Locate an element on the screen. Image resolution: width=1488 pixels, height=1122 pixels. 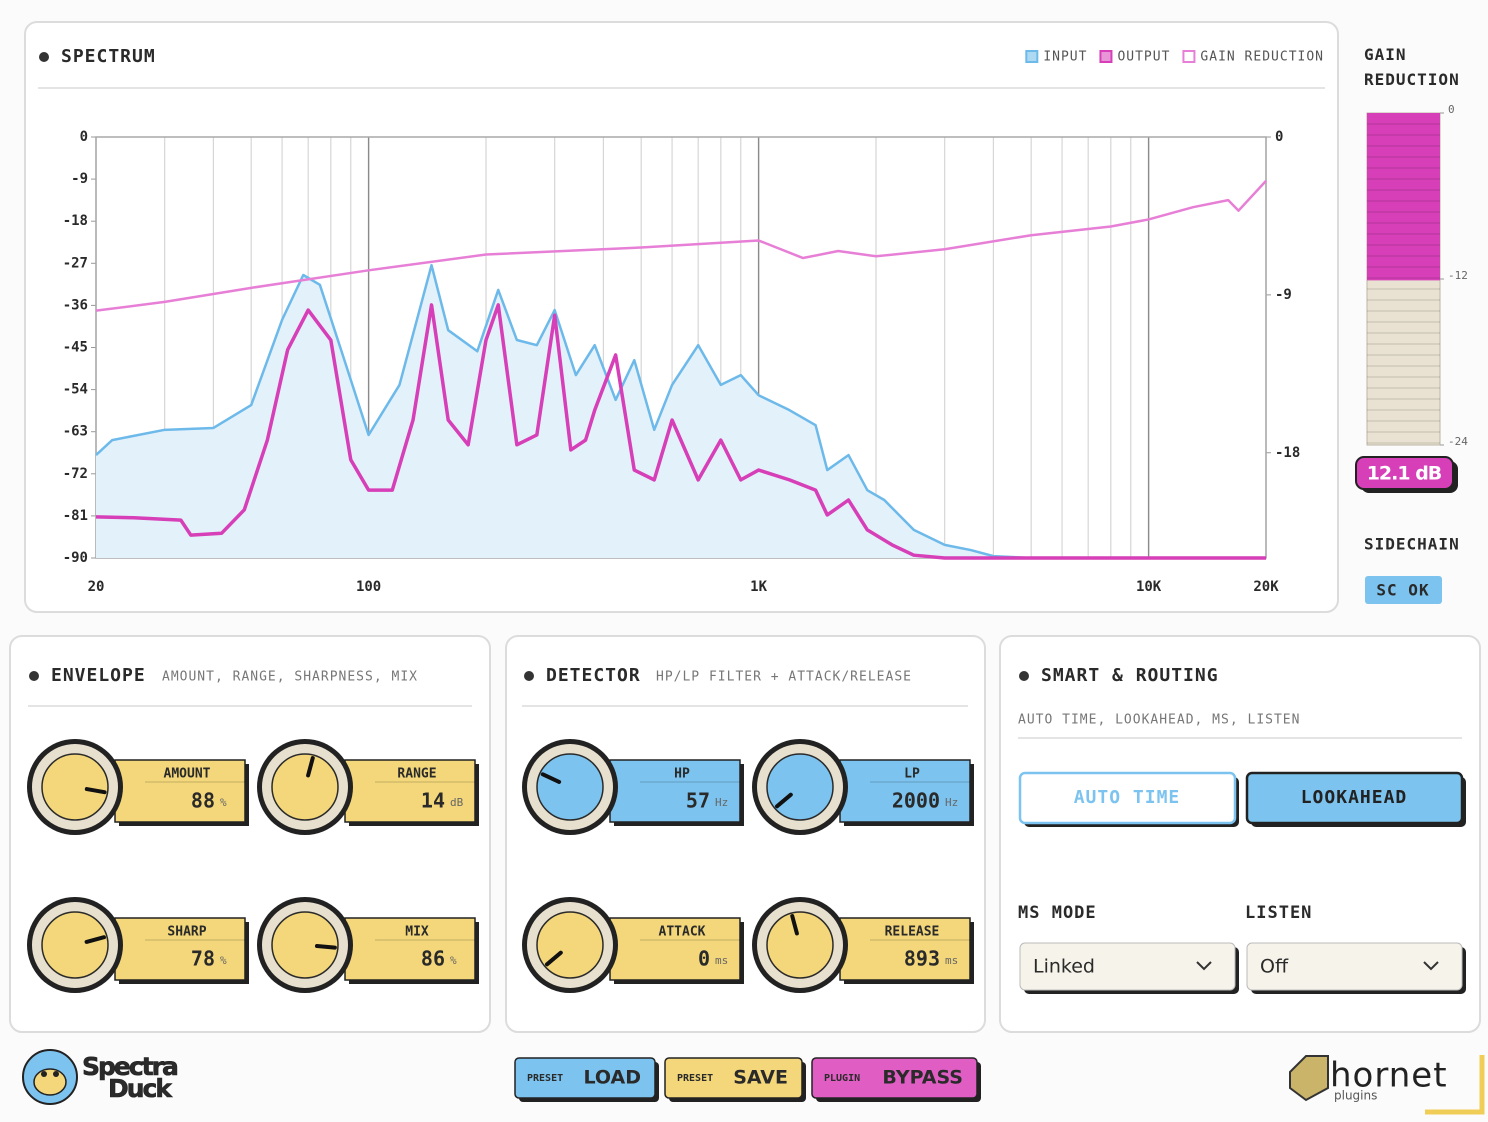
knob-label: RANGE is located at coordinates (416, 774).